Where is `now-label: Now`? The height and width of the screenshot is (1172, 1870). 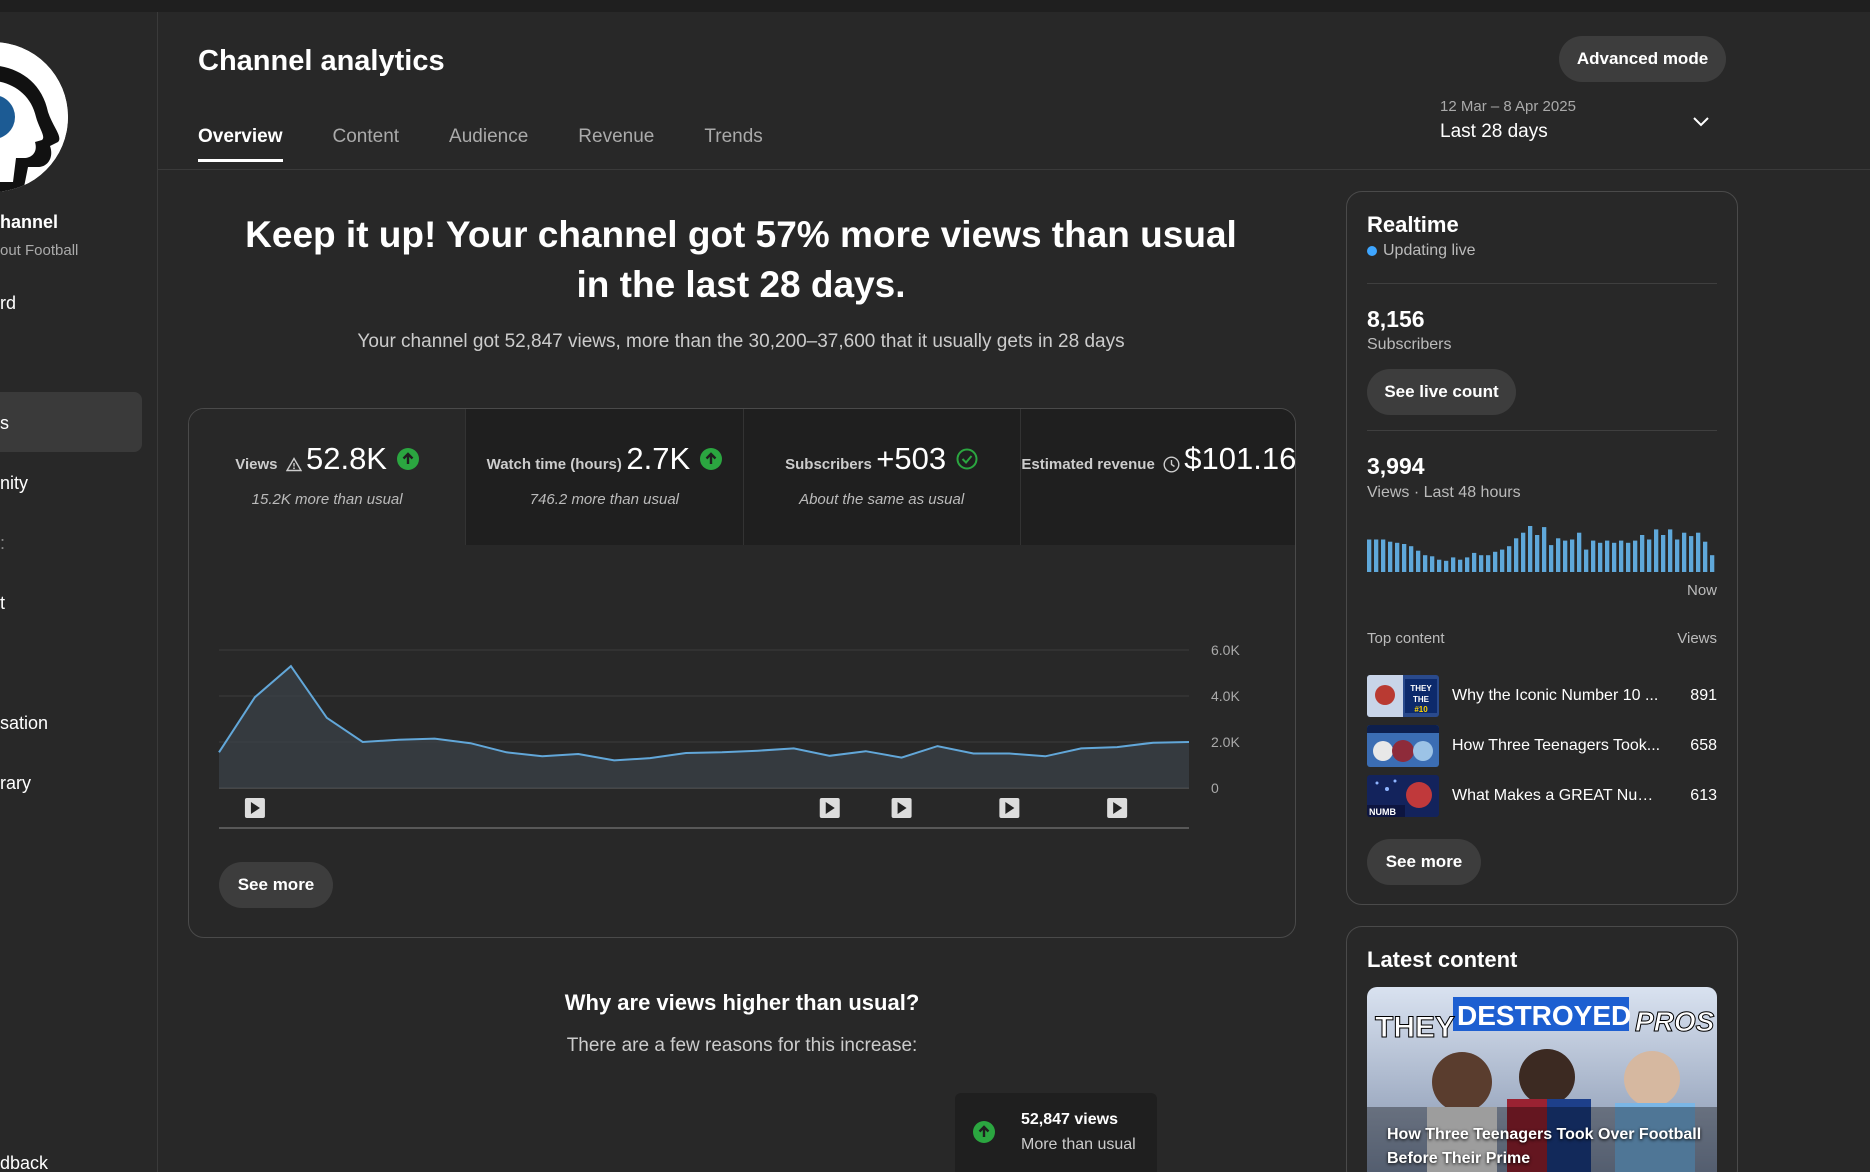
now-label: Now is located at coordinates (1701, 590).